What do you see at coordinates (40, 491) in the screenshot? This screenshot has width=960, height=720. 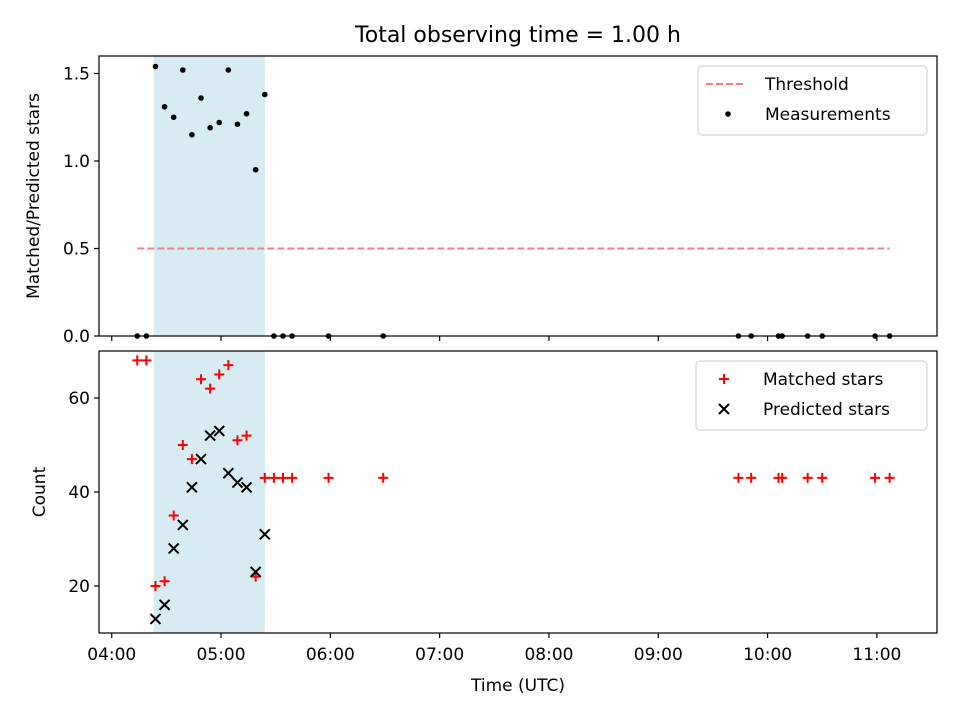 I see `bottom-y-axis-label: Count` at bounding box center [40, 491].